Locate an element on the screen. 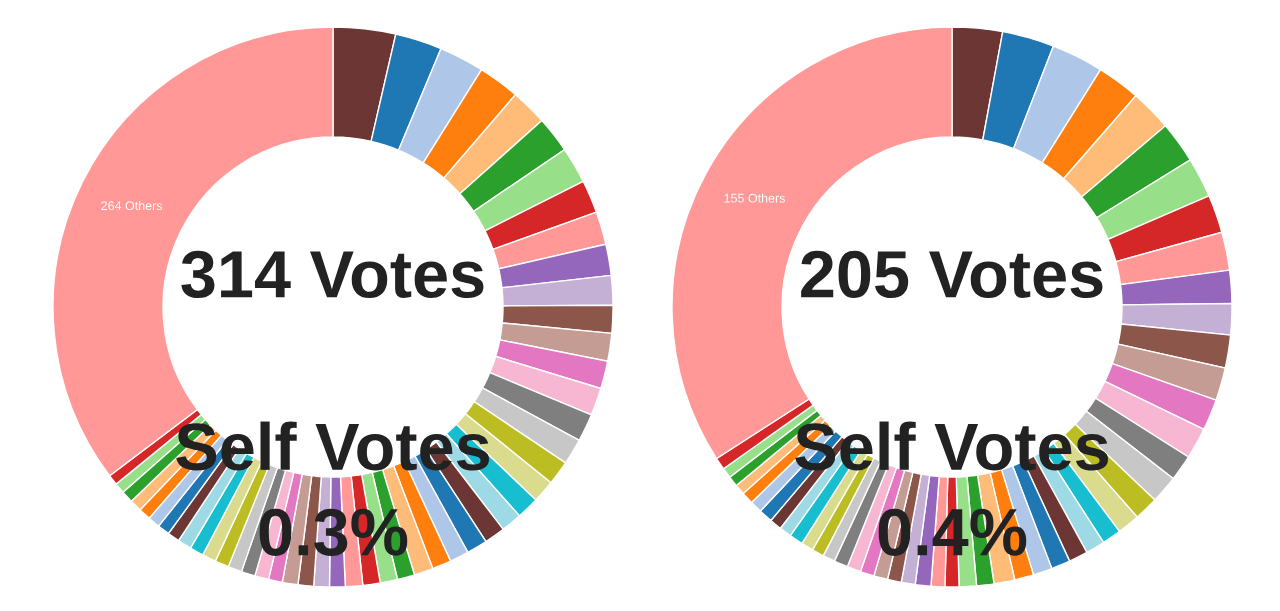 The height and width of the screenshot is (611, 1280). slice-label: 155 Others is located at coordinates (754, 198).